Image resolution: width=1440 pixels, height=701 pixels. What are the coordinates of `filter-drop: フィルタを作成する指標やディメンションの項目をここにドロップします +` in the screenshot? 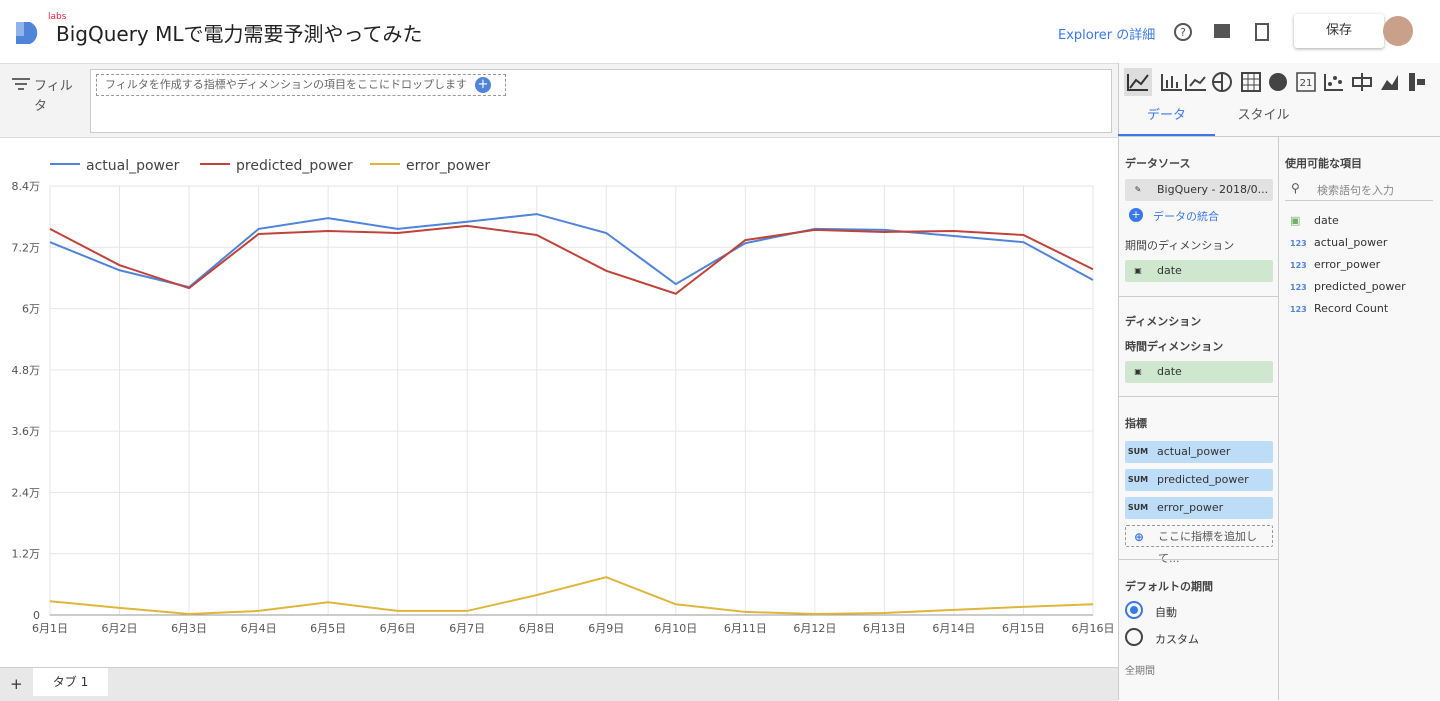 It's located at (601, 101).